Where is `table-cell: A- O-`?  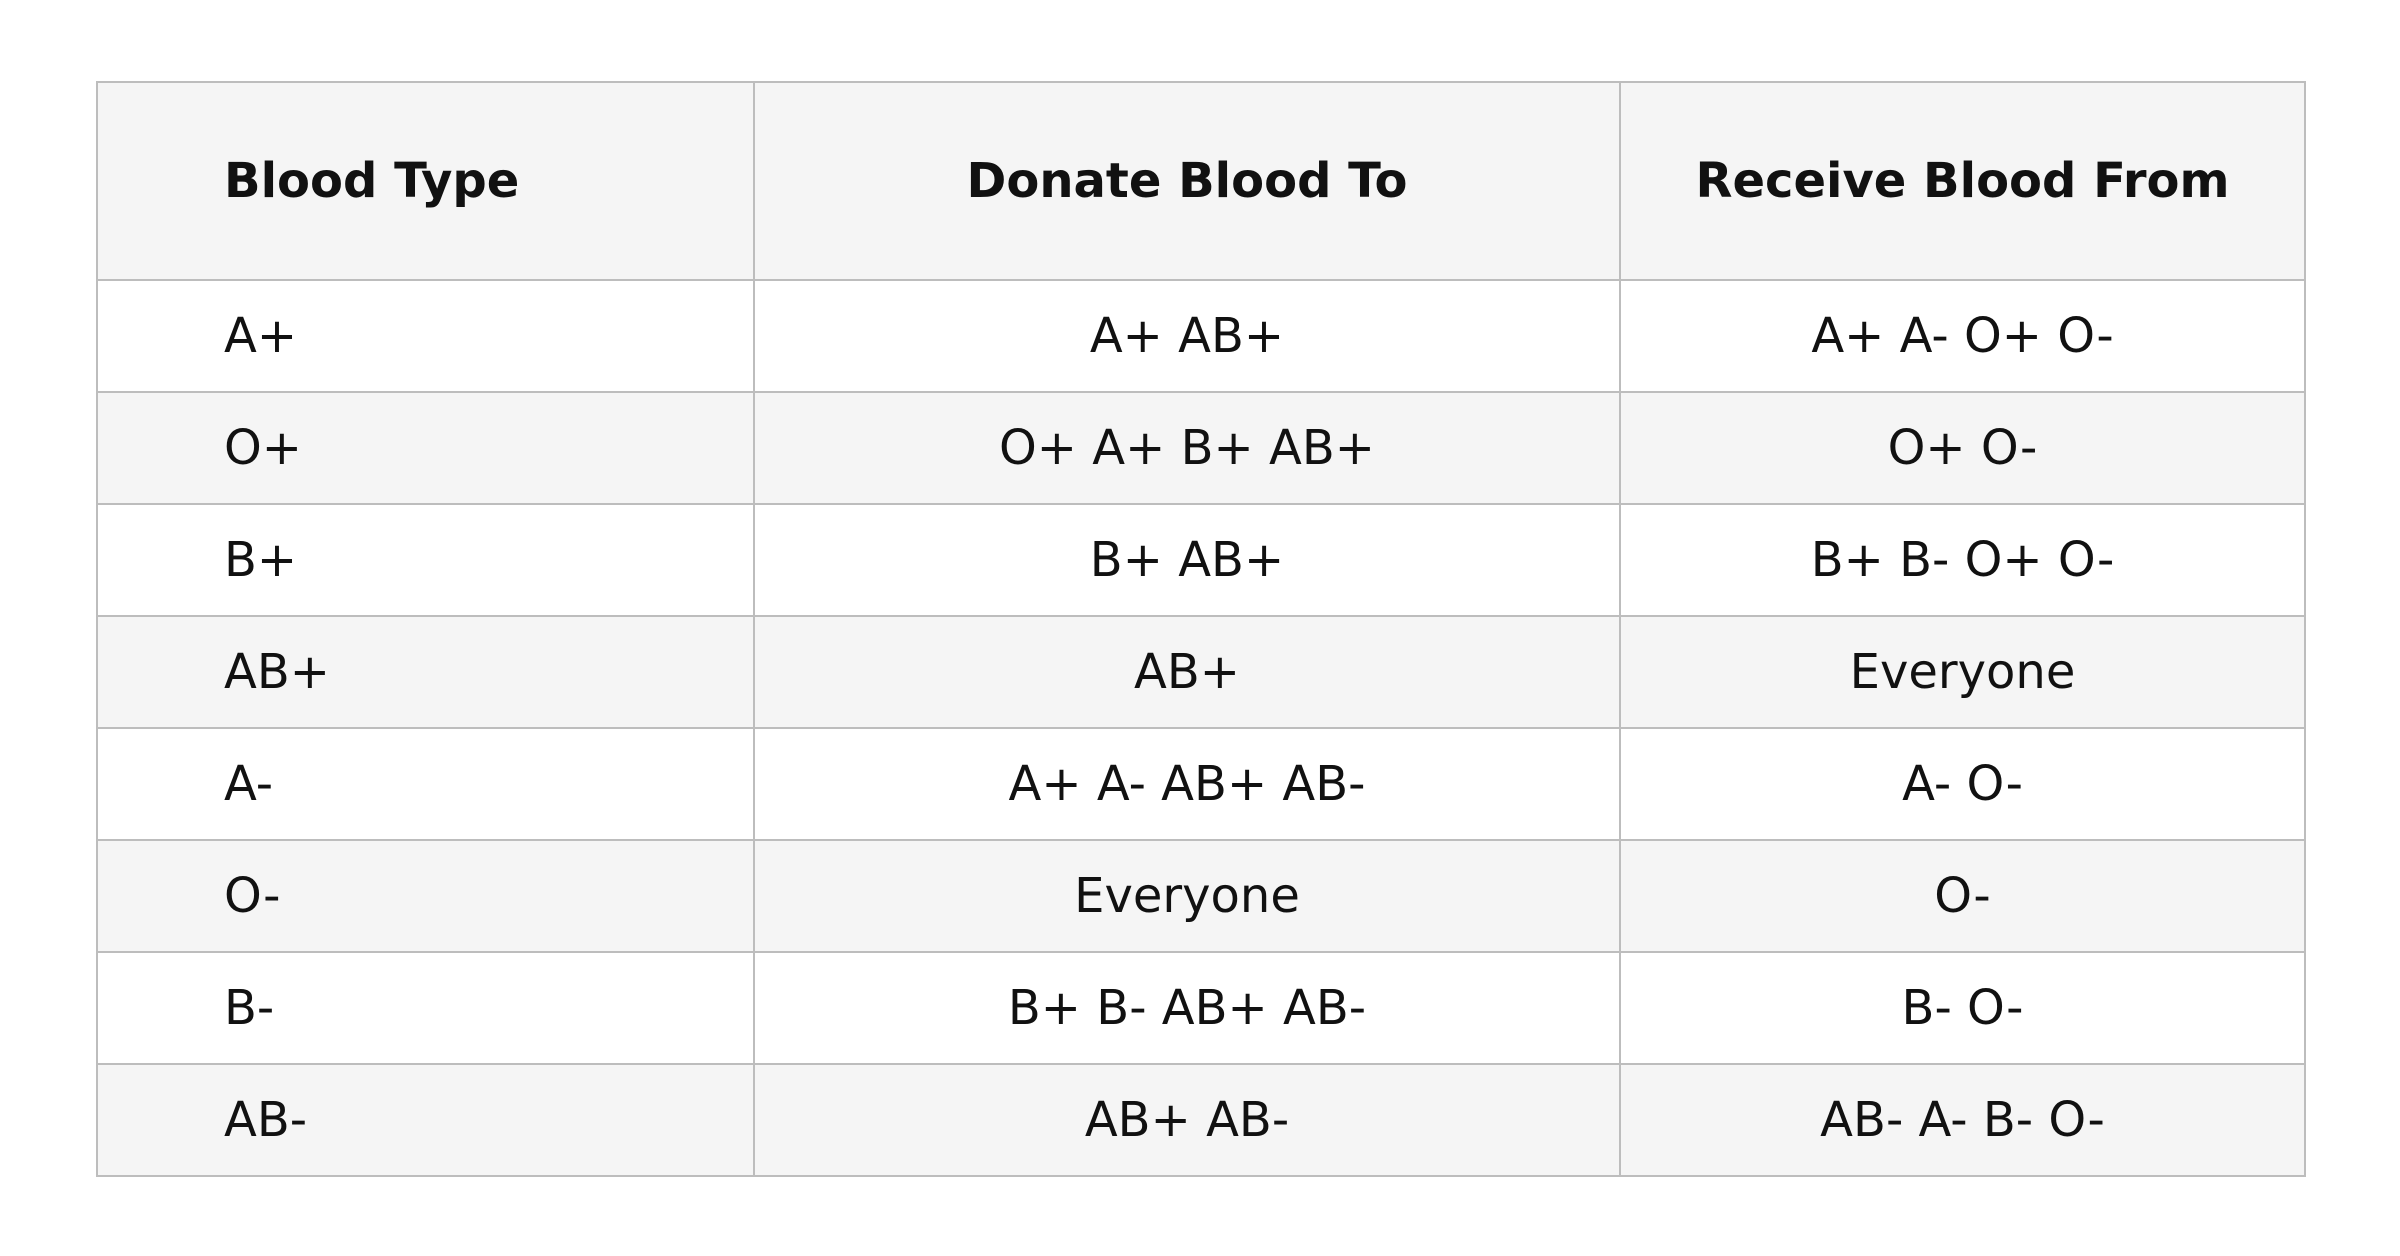
table-cell: A- O- is located at coordinates (1962, 784).